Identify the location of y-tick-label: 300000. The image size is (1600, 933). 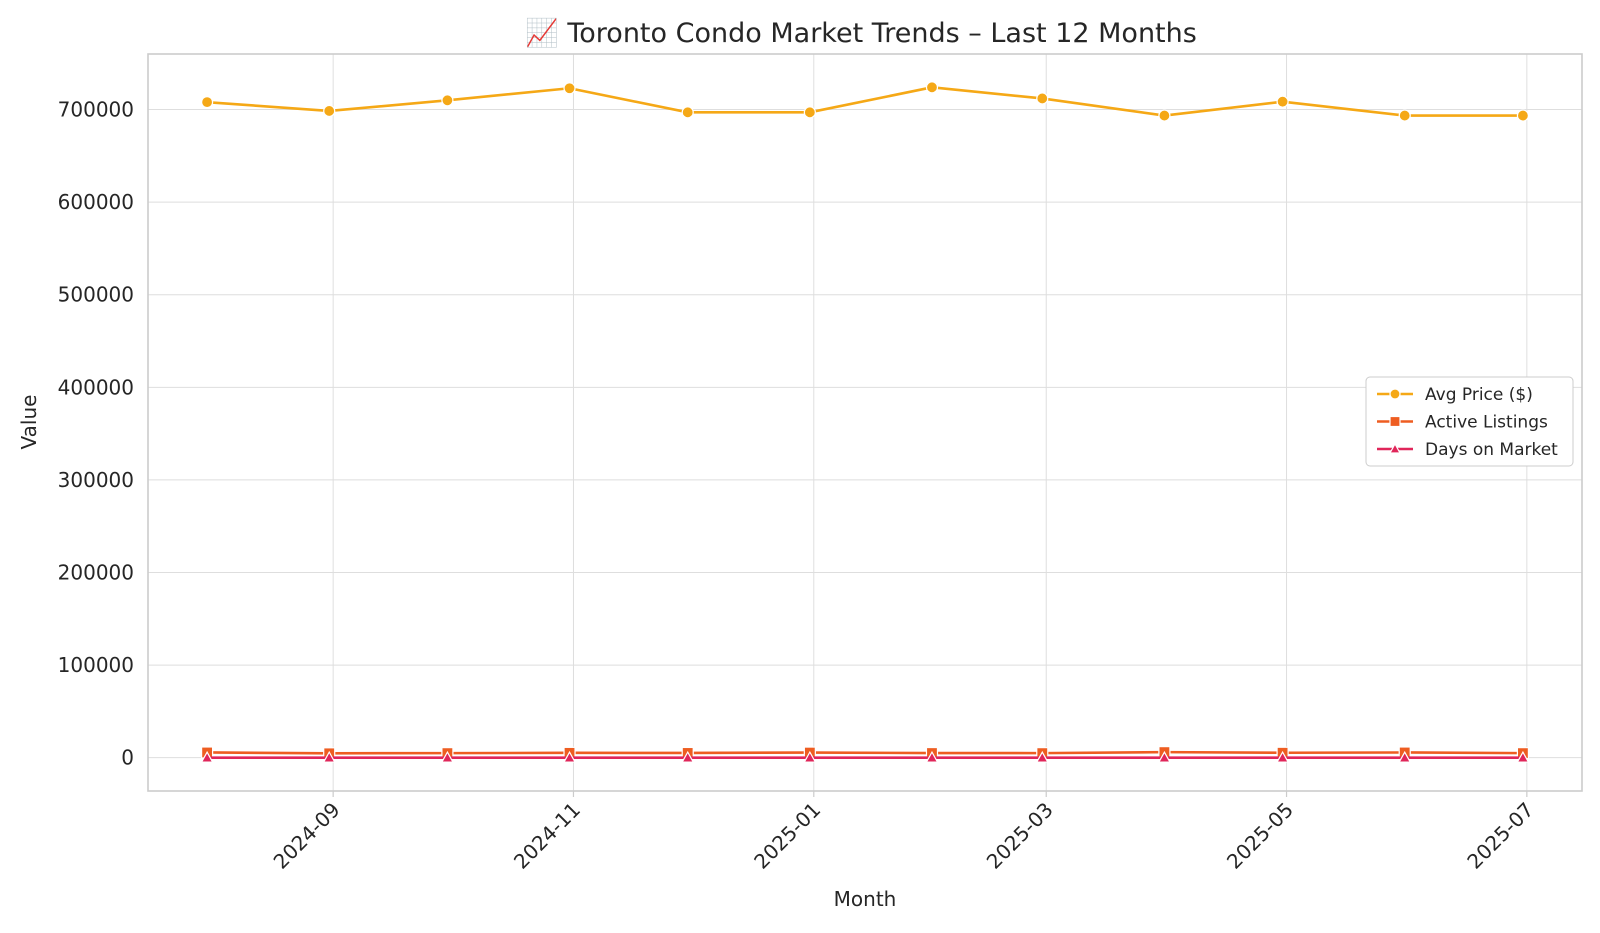
(96, 480).